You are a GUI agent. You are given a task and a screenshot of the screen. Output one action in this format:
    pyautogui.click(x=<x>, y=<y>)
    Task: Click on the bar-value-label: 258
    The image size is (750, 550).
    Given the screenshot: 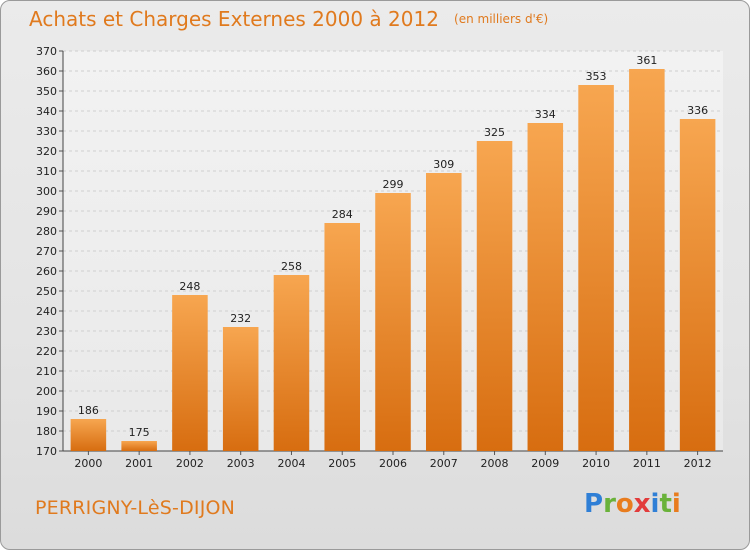 What is the action you would take?
    pyautogui.click(x=291, y=266)
    